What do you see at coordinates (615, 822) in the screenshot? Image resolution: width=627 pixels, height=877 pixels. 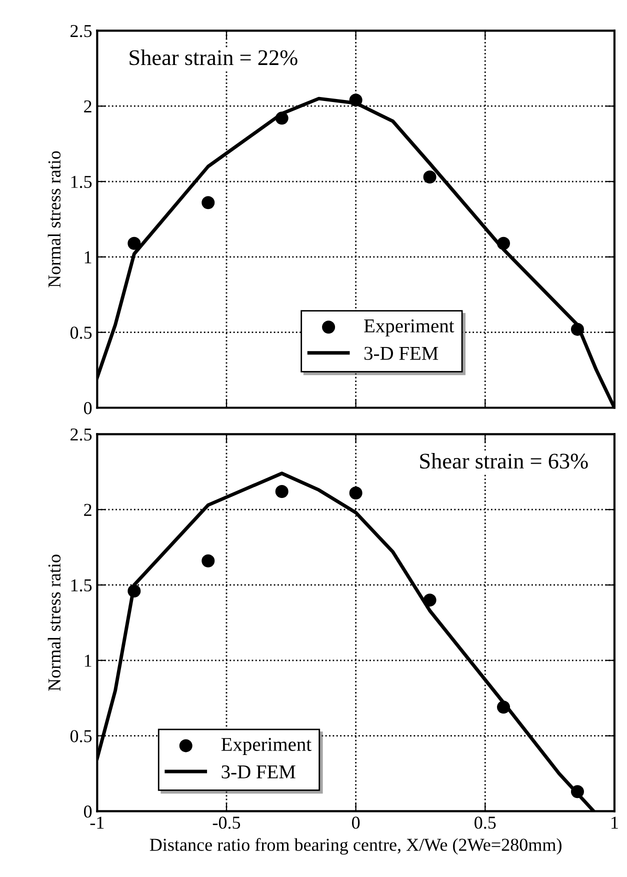 I see `x-tick-label: 1` at bounding box center [615, 822].